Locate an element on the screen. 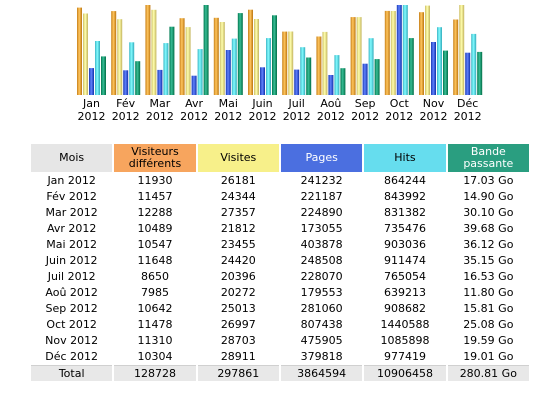 Image resolution: width=541 pixels, height=401 pixels. table-row: Déc 2012 10304 28911 379818 977419 19.01 Go is located at coordinates (280, 356).